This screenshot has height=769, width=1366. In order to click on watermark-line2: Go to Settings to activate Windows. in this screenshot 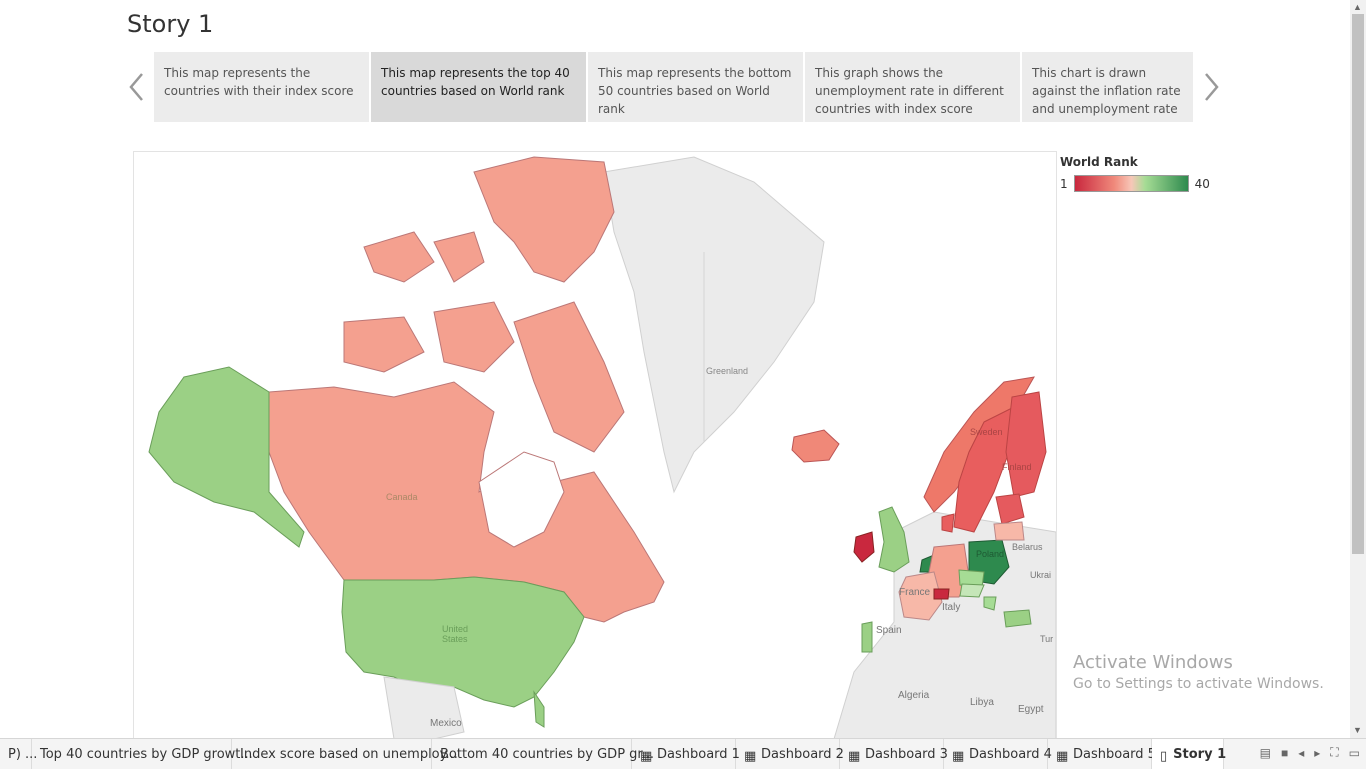, I will do `click(1198, 684)`.